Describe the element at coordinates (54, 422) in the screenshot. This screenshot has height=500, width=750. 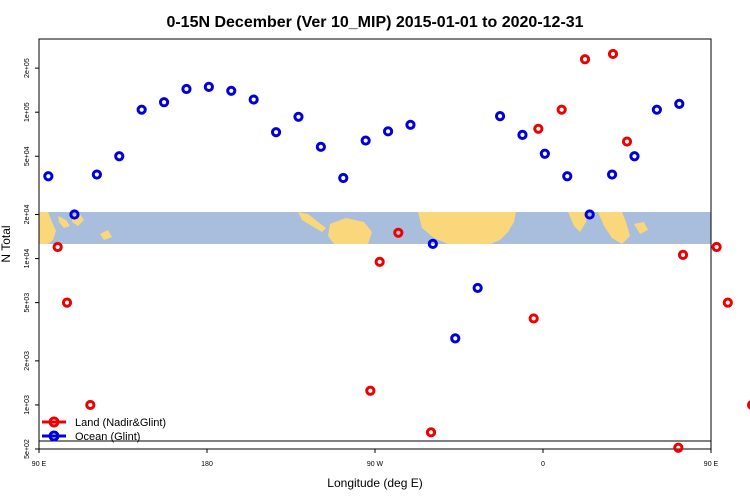
I see `legend-land-marker` at that location.